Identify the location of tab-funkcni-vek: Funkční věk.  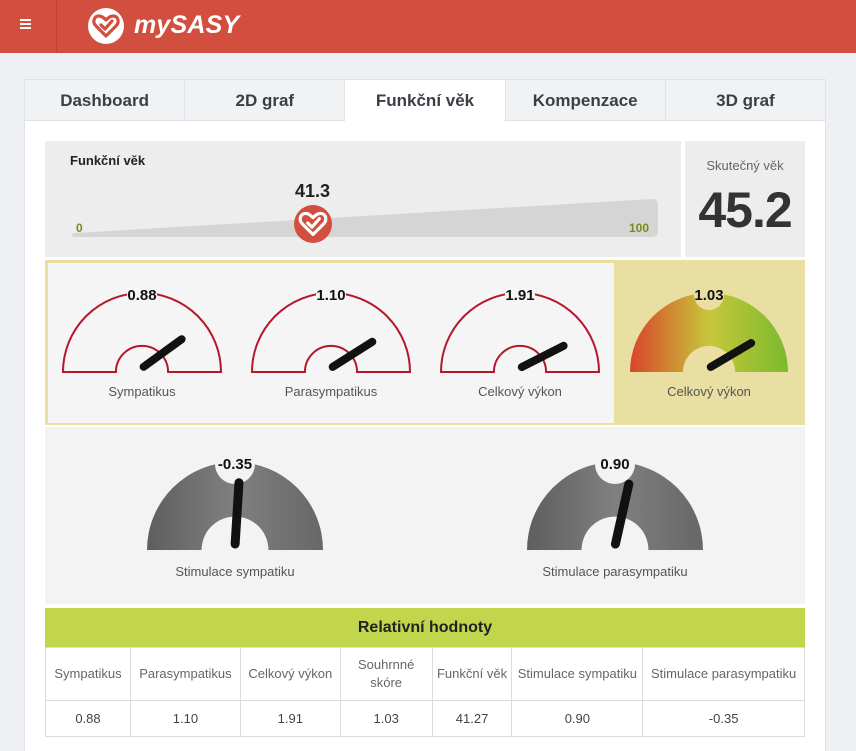
(425, 101).